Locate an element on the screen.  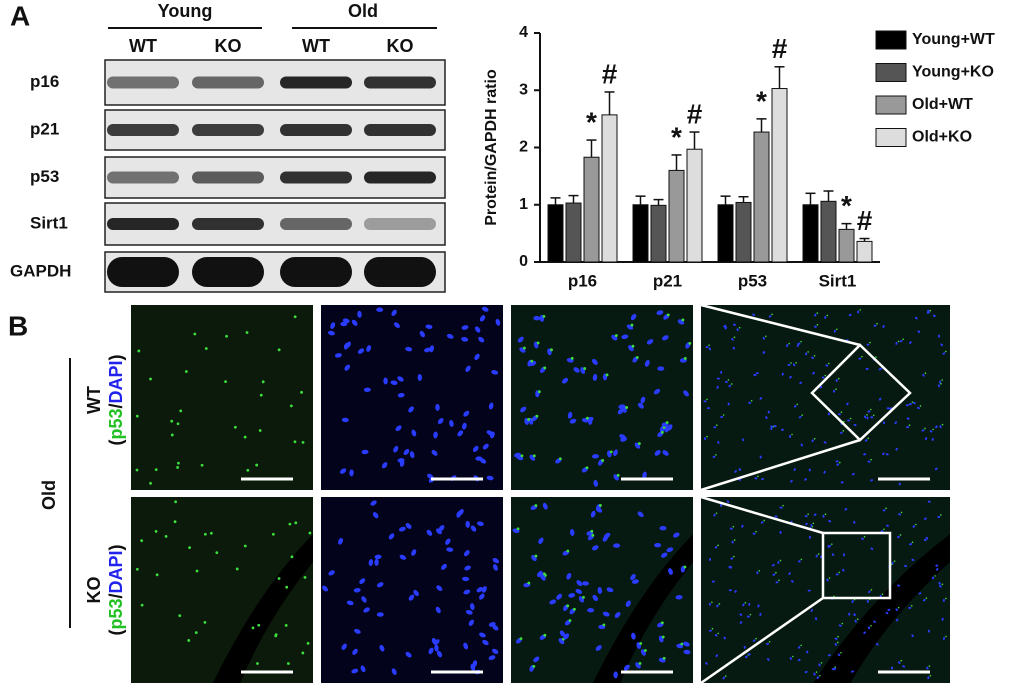
lane-label: KO is located at coordinates (400, 46).